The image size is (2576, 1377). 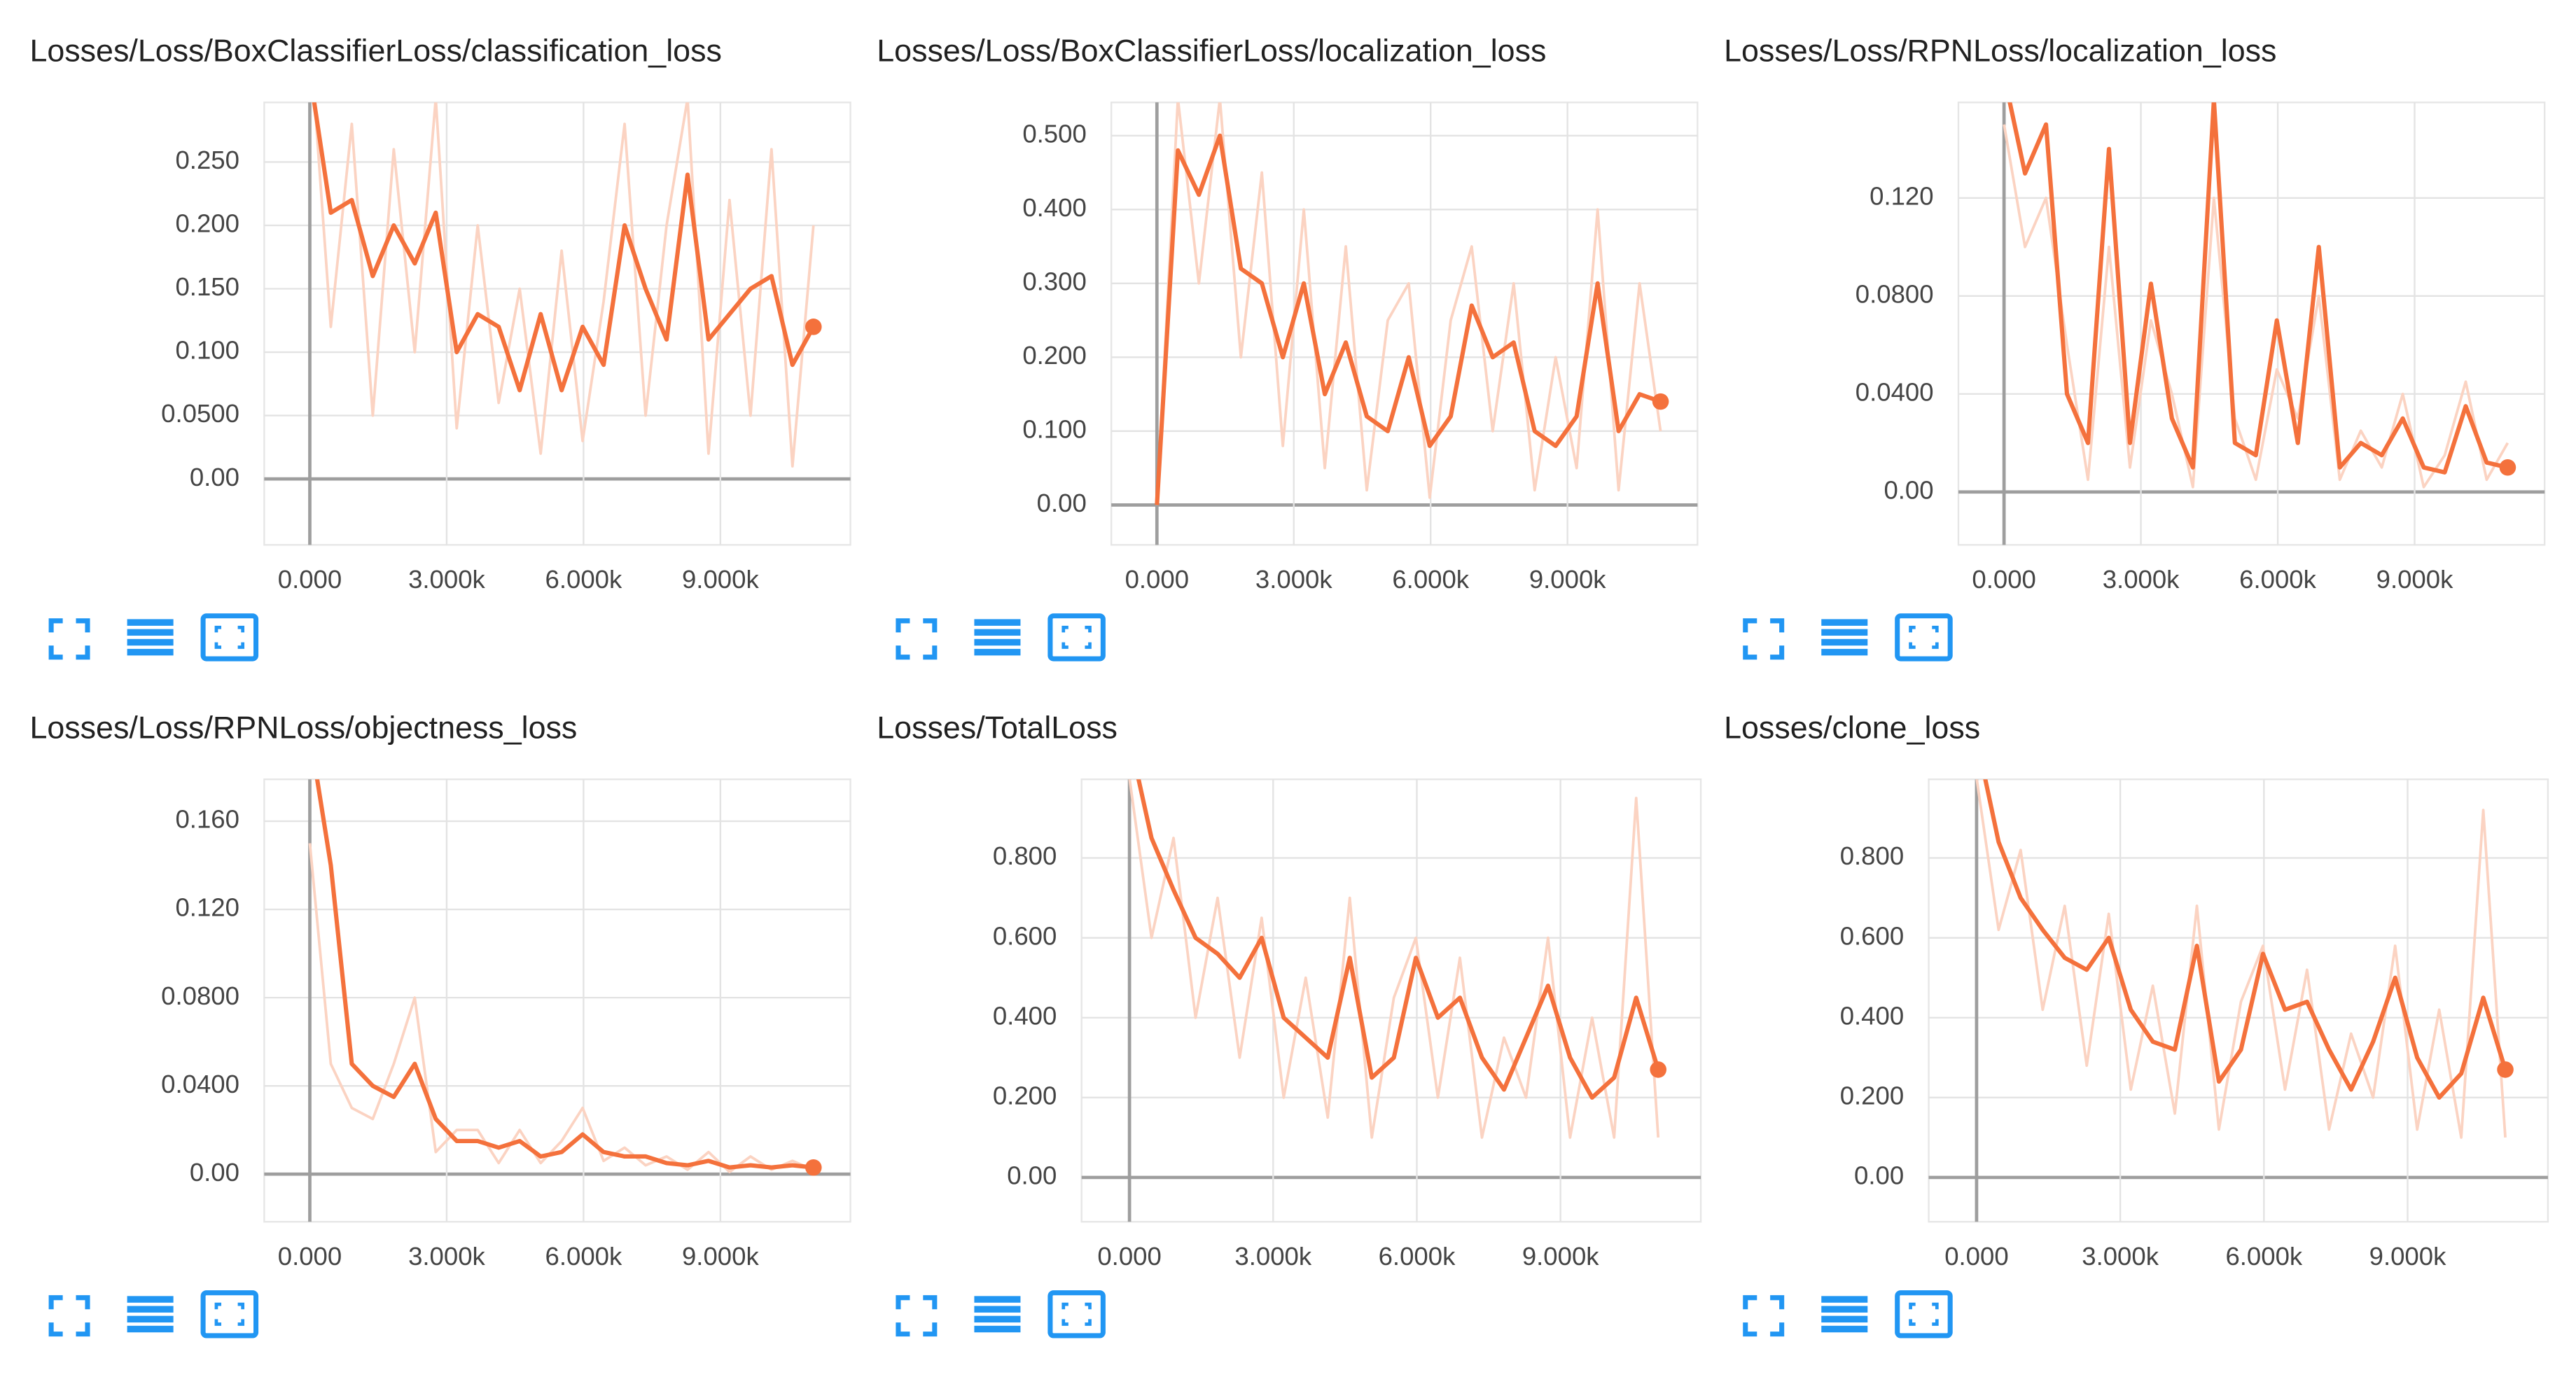 I want to click on y-tick-label: 0.0500, so click(x=200, y=413).